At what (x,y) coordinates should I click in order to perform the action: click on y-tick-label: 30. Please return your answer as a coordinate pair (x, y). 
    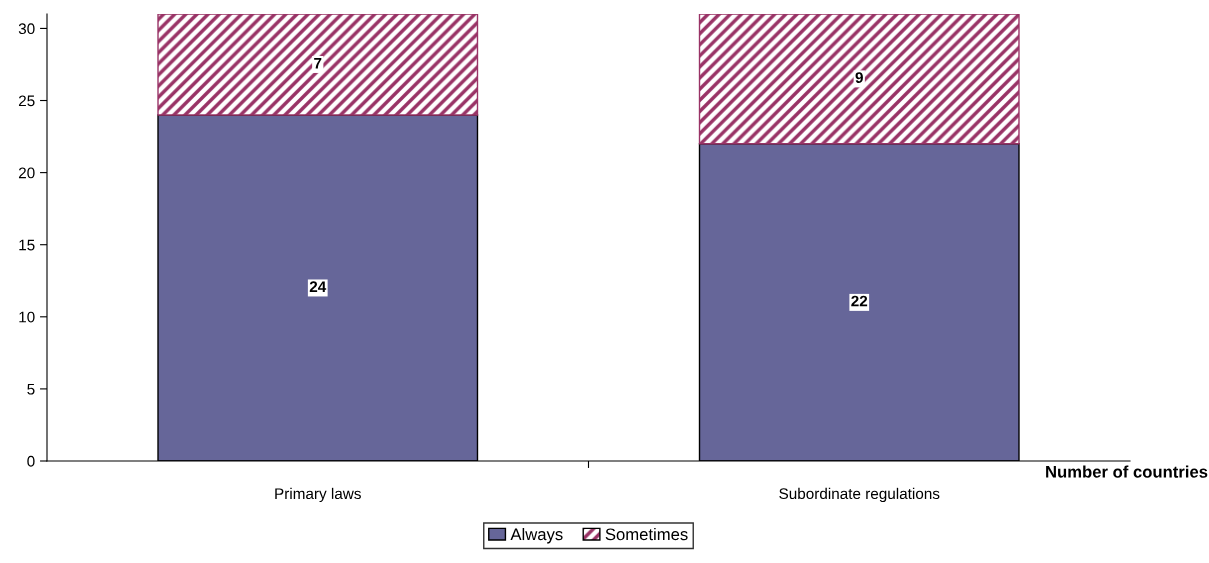
    Looking at the image, I should click on (26, 29).